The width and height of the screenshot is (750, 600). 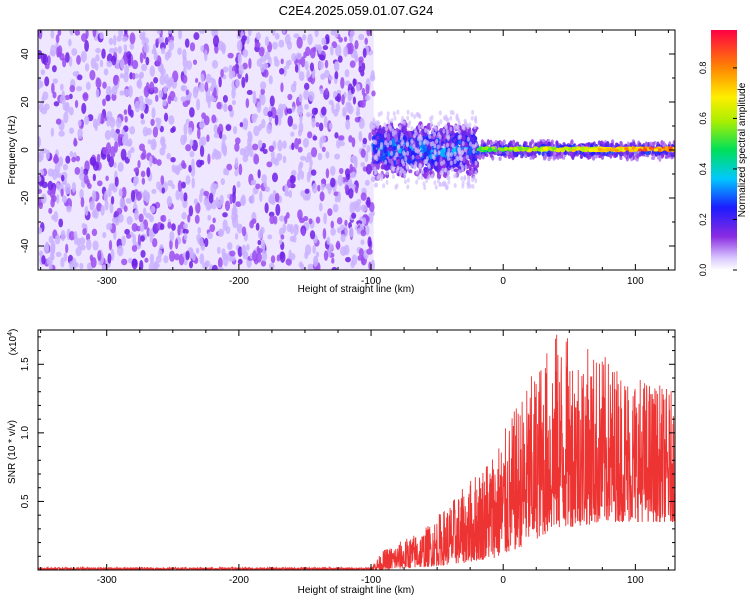 I want to click on spectrogram-xlabel: Height of straight line (km), so click(x=356, y=289).